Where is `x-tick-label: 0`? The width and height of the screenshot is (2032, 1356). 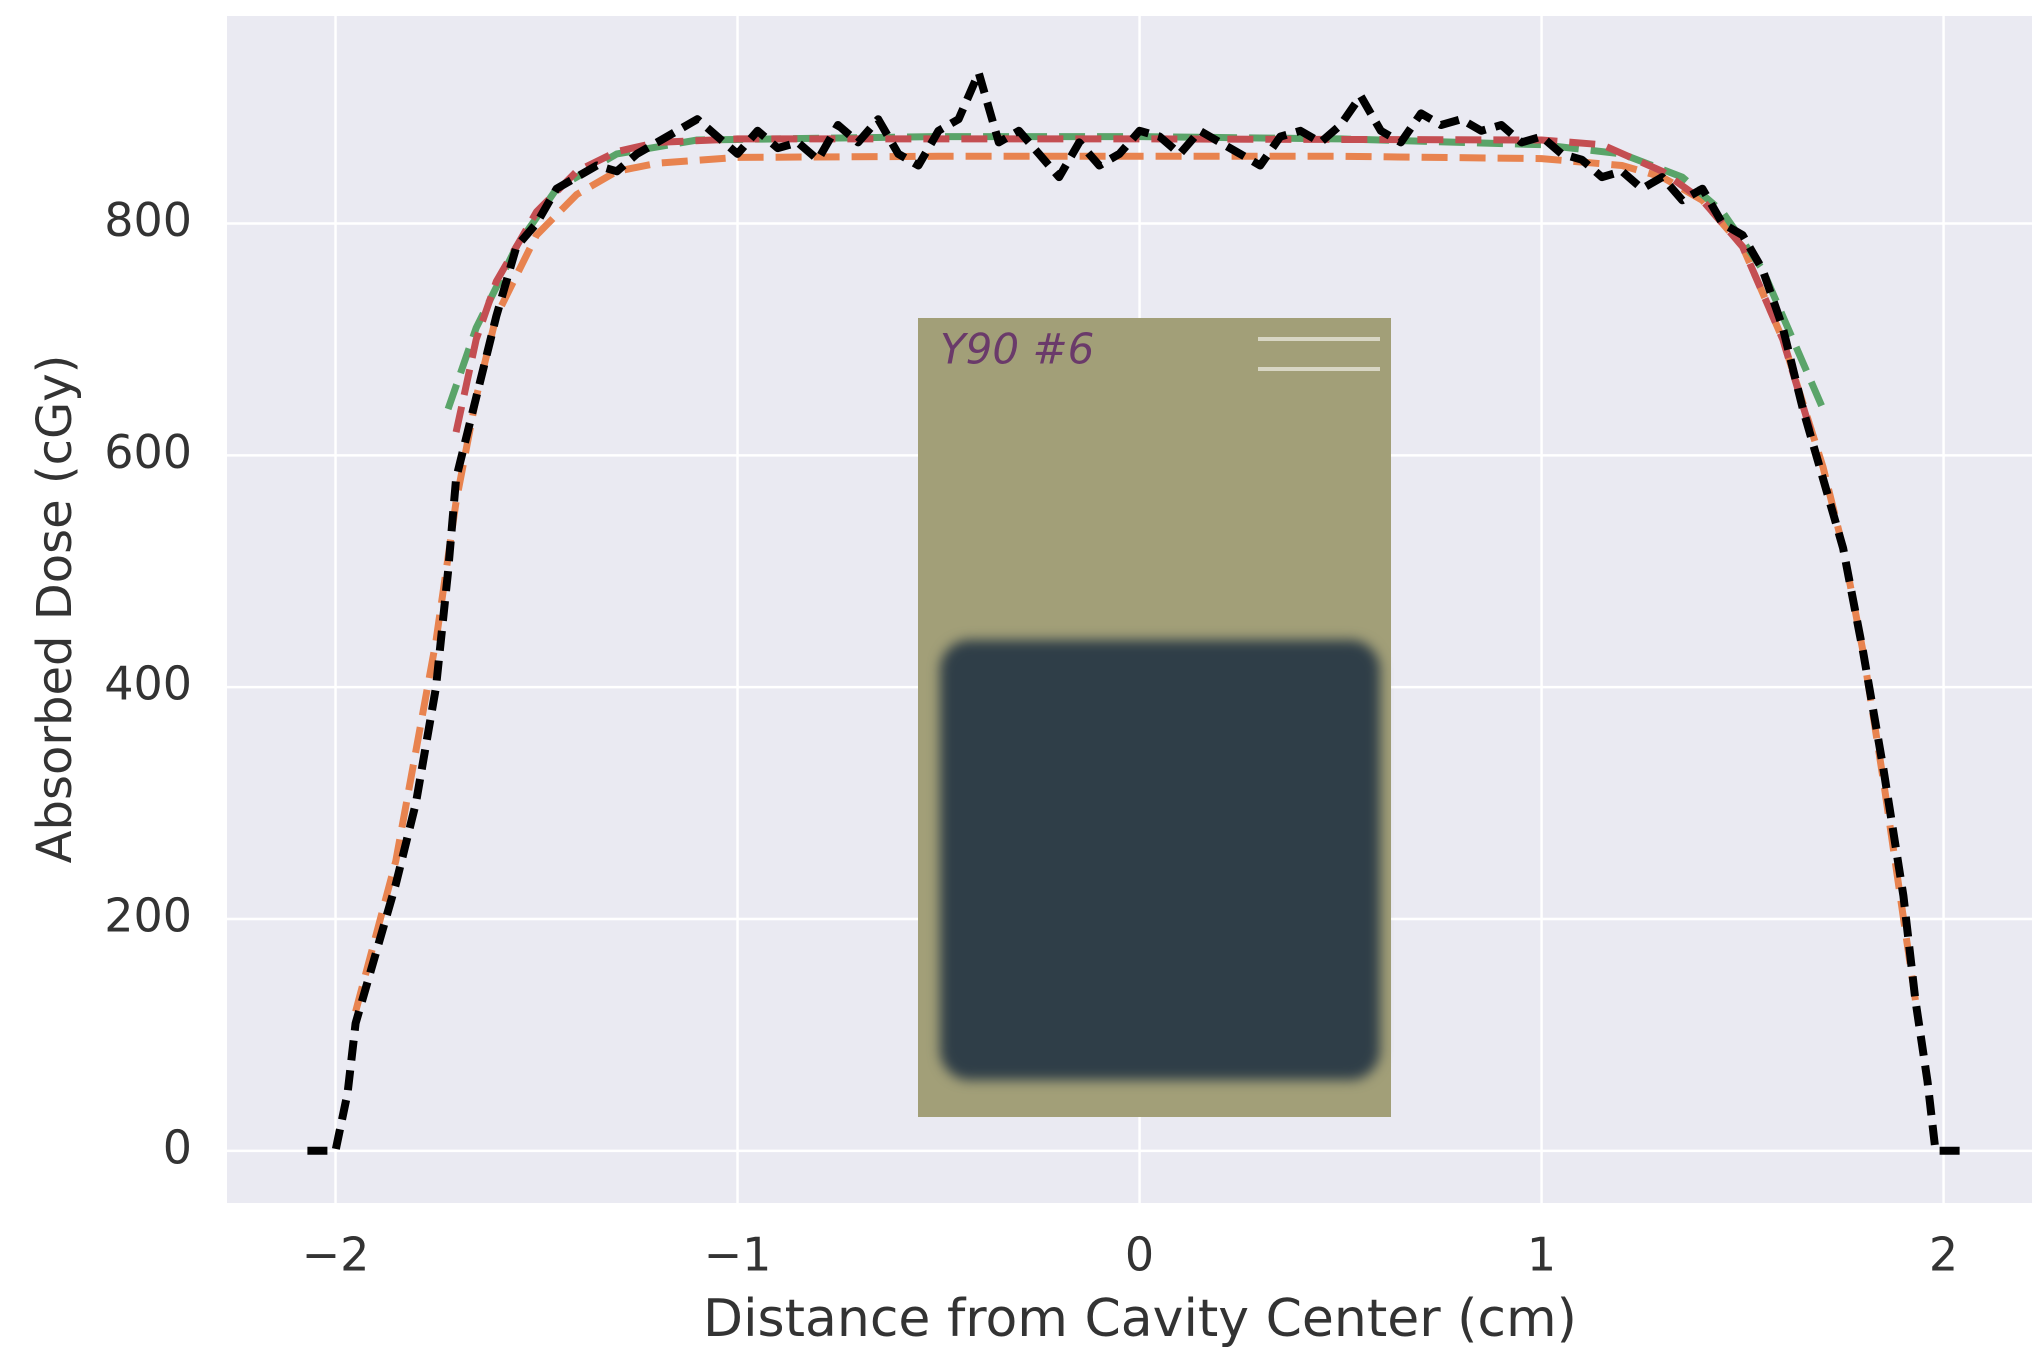 x-tick-label: 0 is located at coordinates (1139, 1255).